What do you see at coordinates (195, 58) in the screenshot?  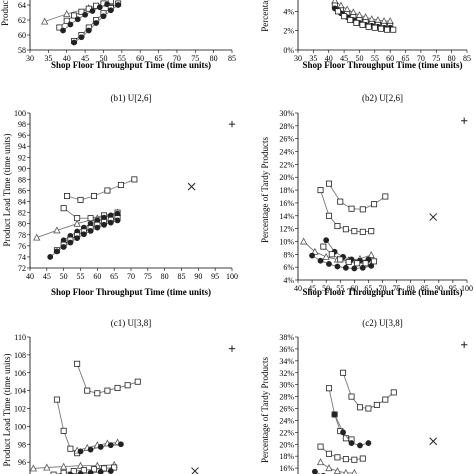 I see `x-tick-label: 75` at bounding box center [195, 58].